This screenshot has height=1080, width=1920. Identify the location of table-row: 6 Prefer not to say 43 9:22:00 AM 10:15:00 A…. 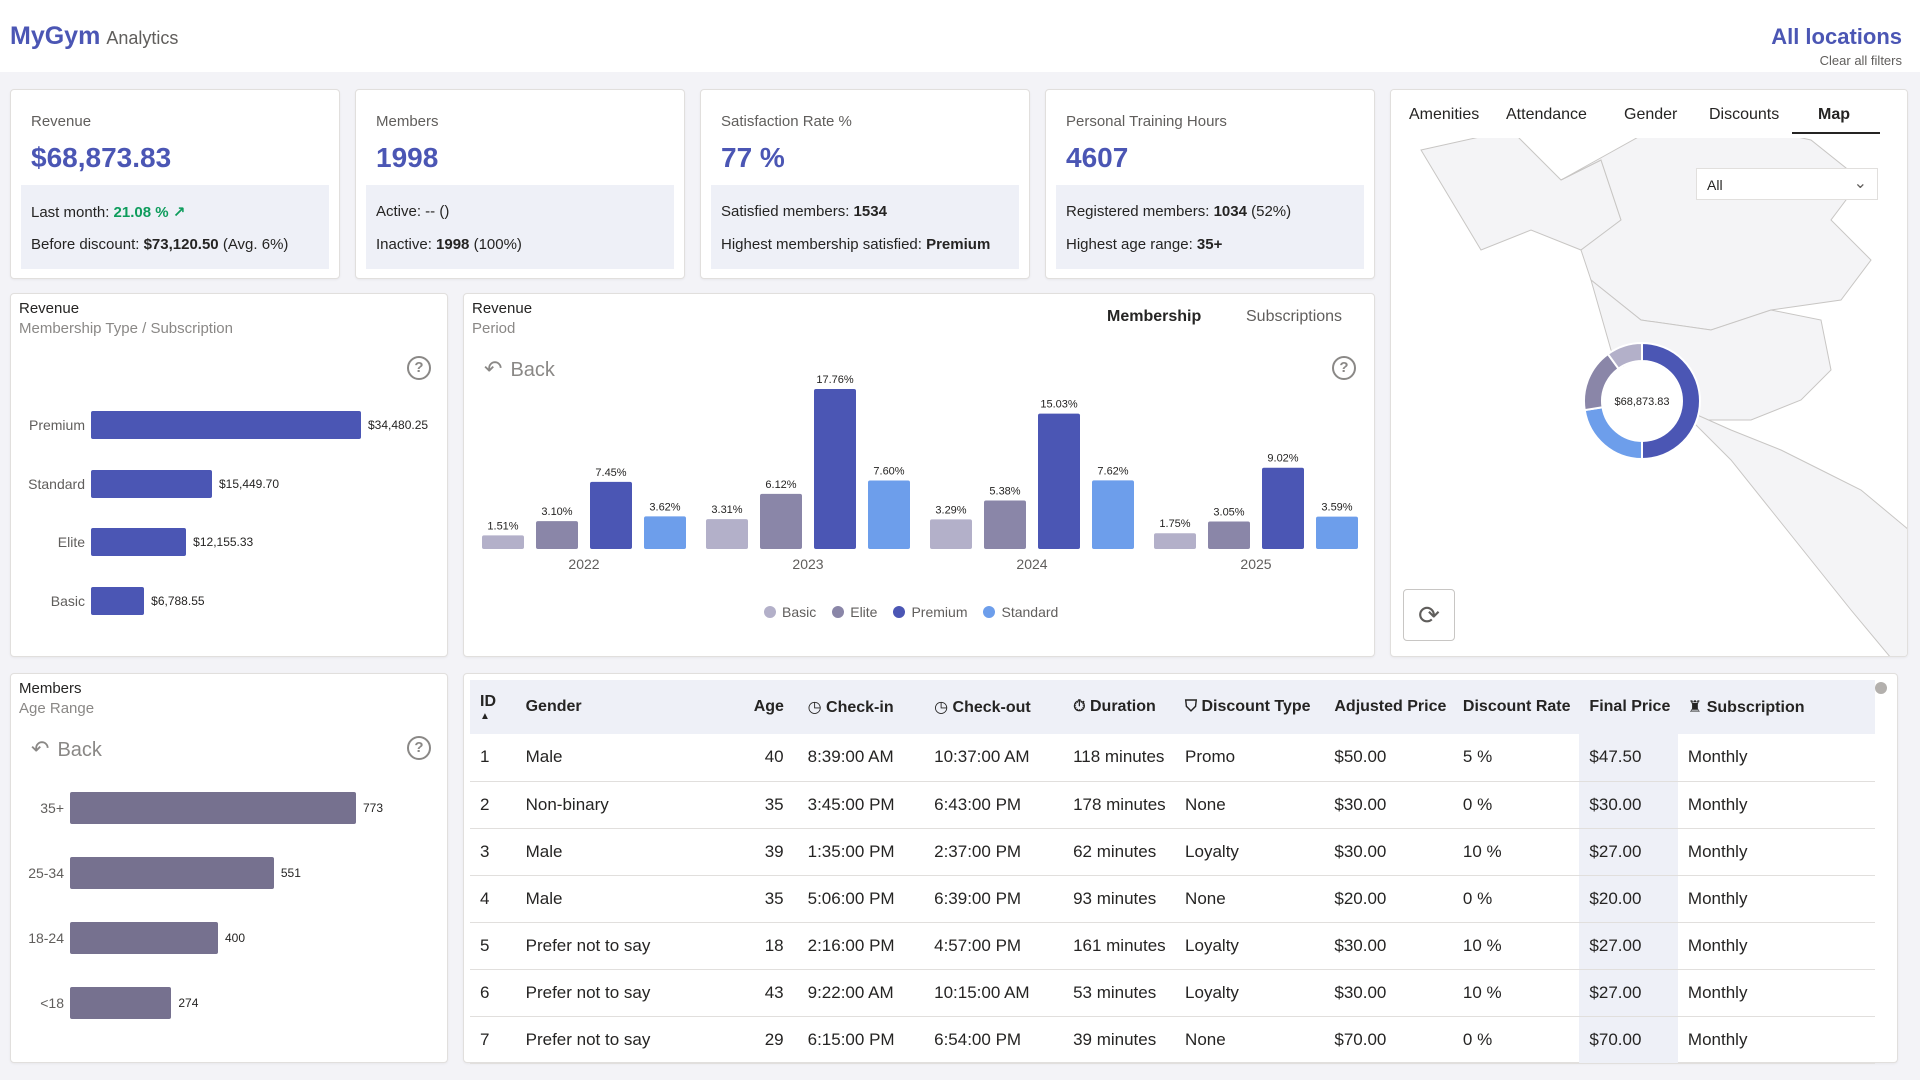
(1172, 993).